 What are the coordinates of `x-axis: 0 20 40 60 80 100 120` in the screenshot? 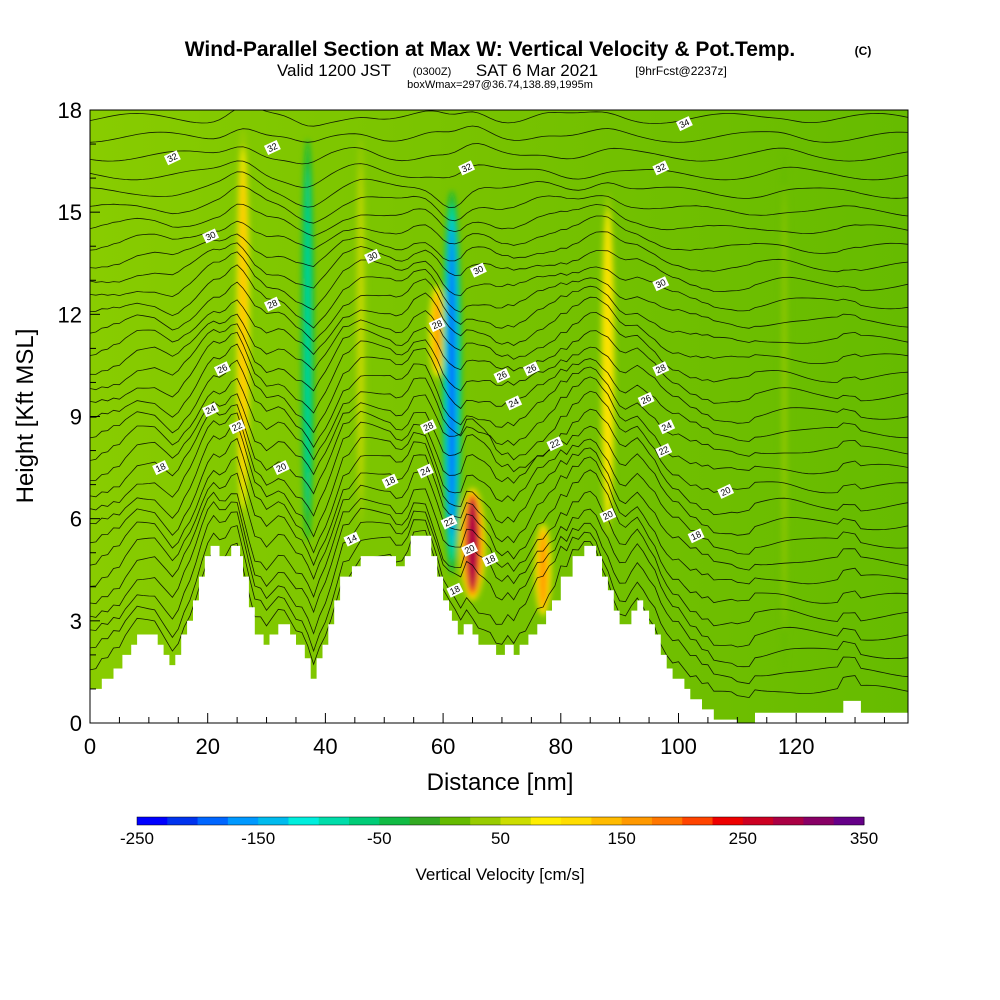 It's located at (484, 736).